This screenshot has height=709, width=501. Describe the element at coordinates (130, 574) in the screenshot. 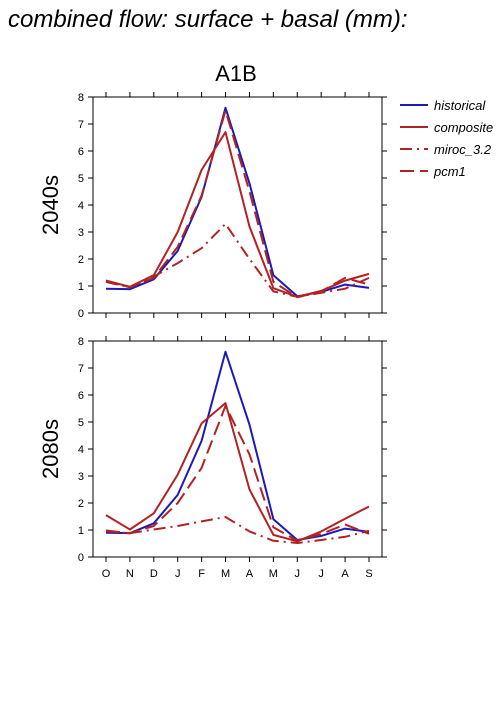

I see `x-tick-label: N` at that location.